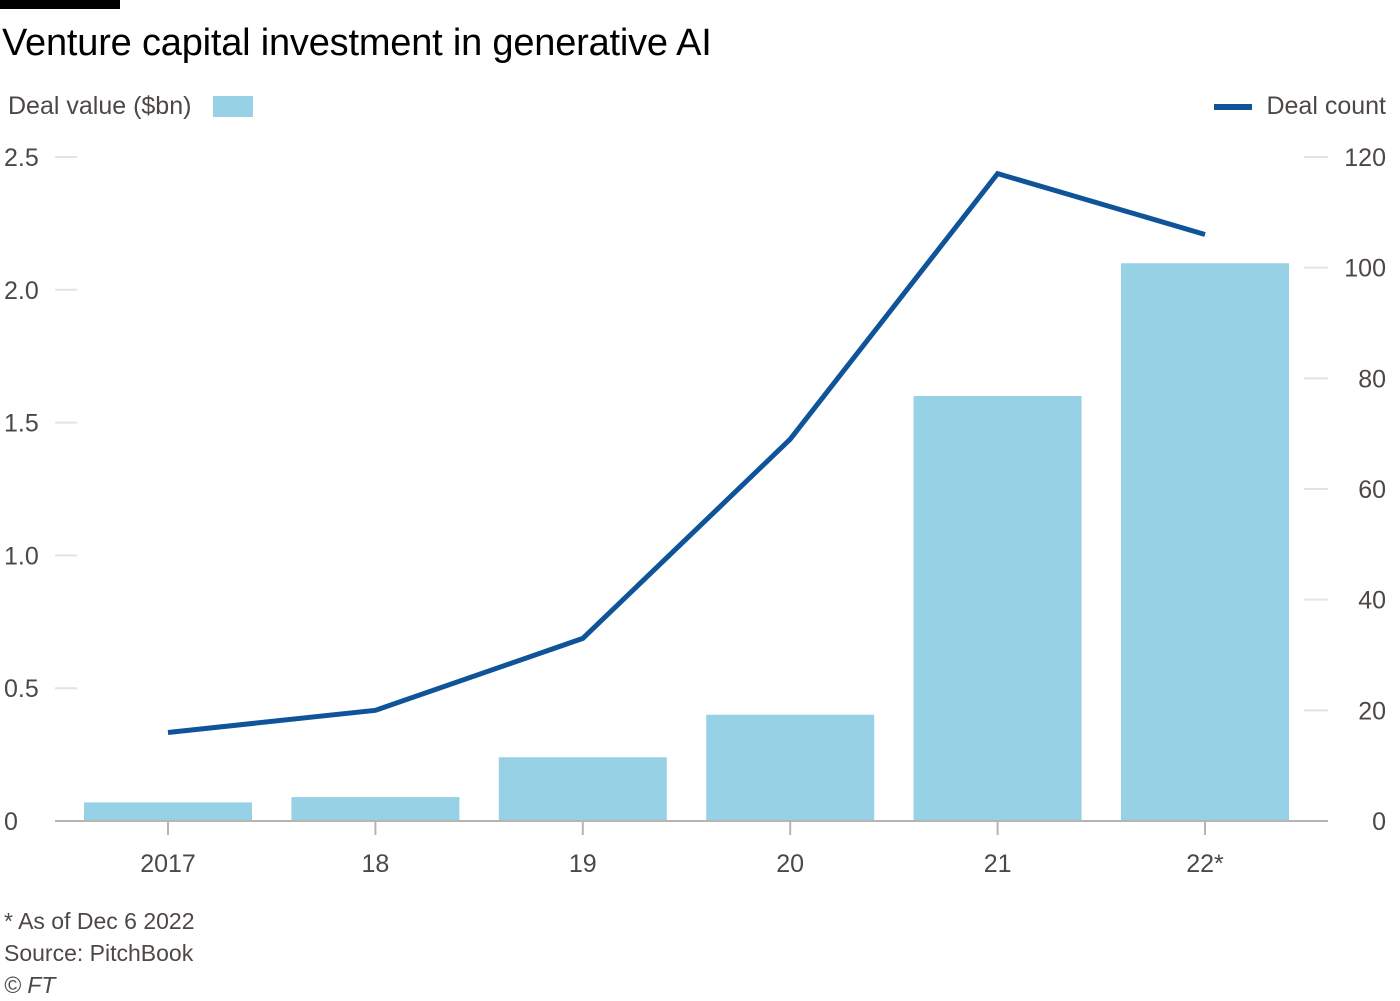  Describe the element at coordinates (375, 864) in the screenshot. I see `x-tick-label: 18` at that location.